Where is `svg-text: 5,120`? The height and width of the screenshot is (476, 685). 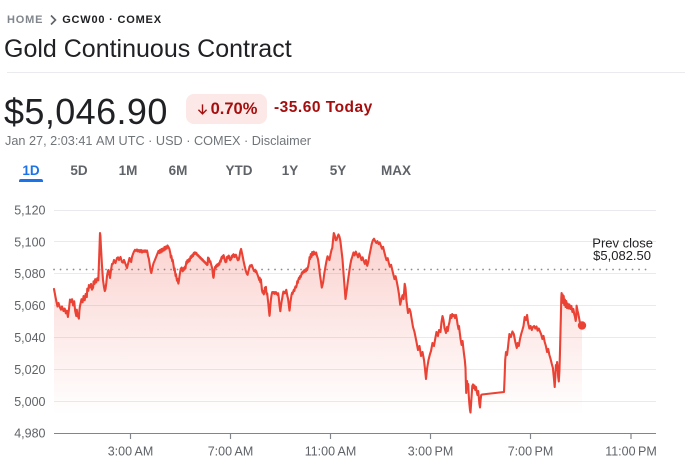
svg-text: 5,120 is located at coordinates (29, 210).